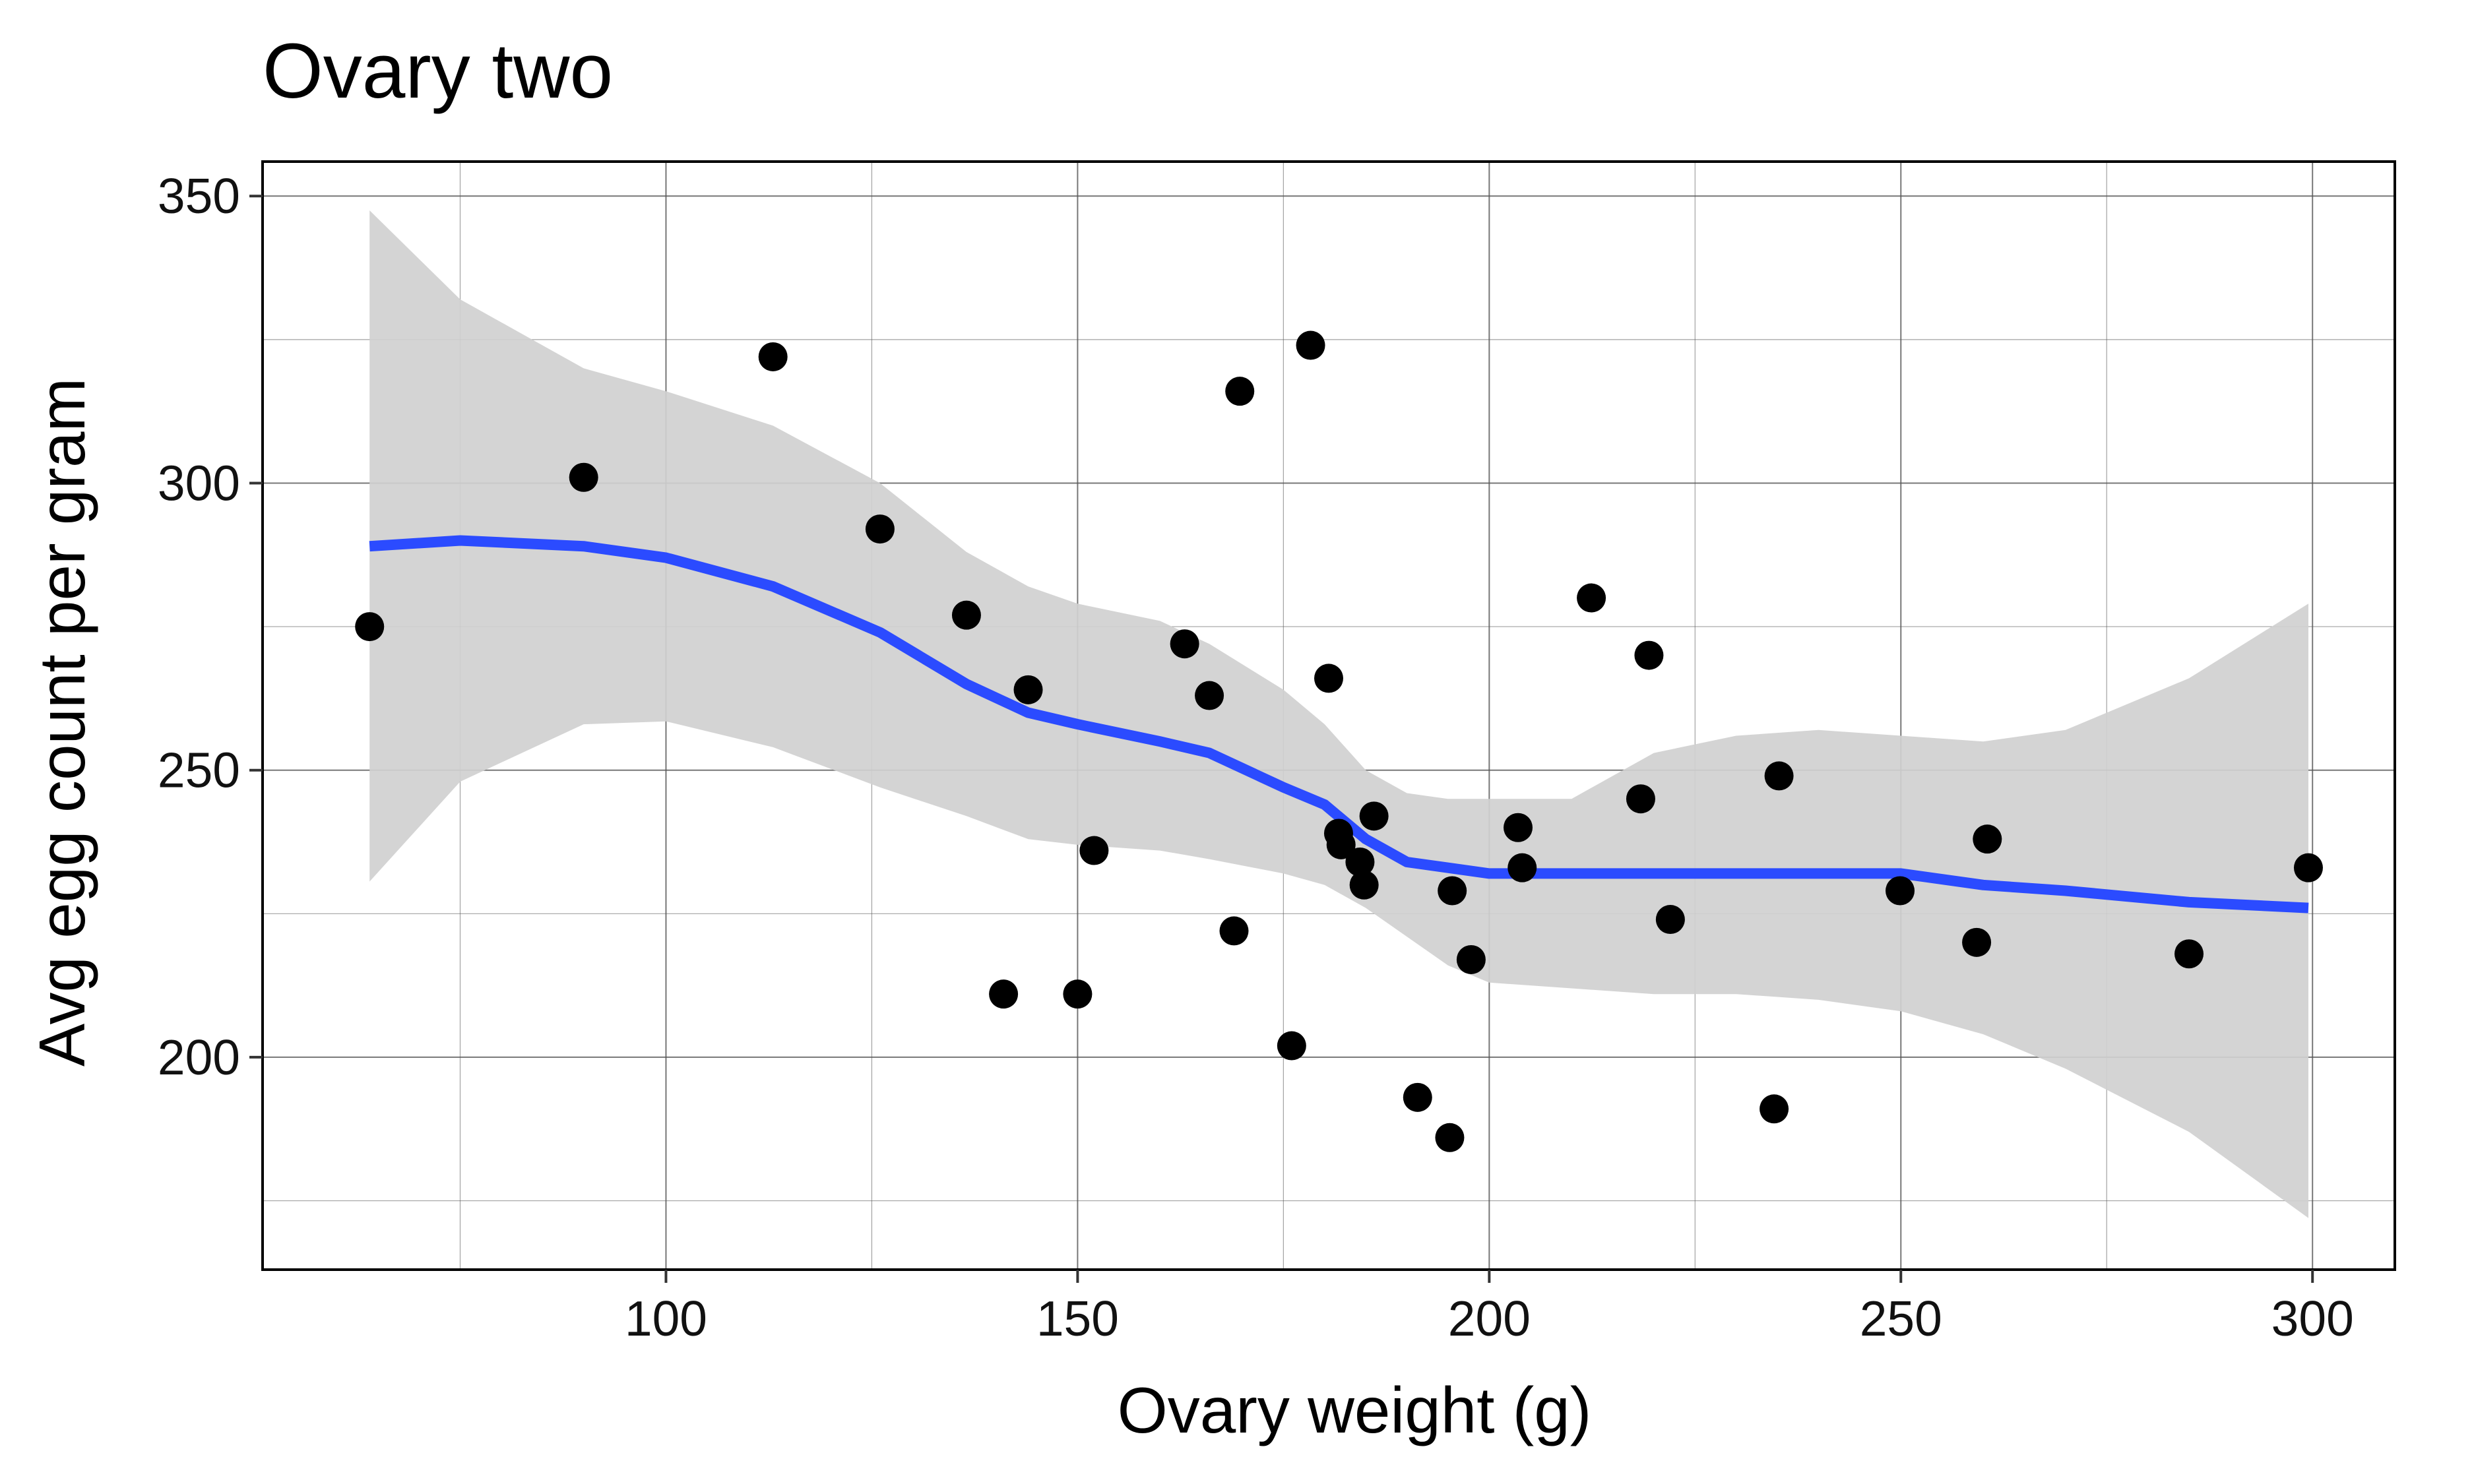  Describe the element at coordinates (2312, 1319) in the screenshot. I see `x-tick-label: 300` at that location.